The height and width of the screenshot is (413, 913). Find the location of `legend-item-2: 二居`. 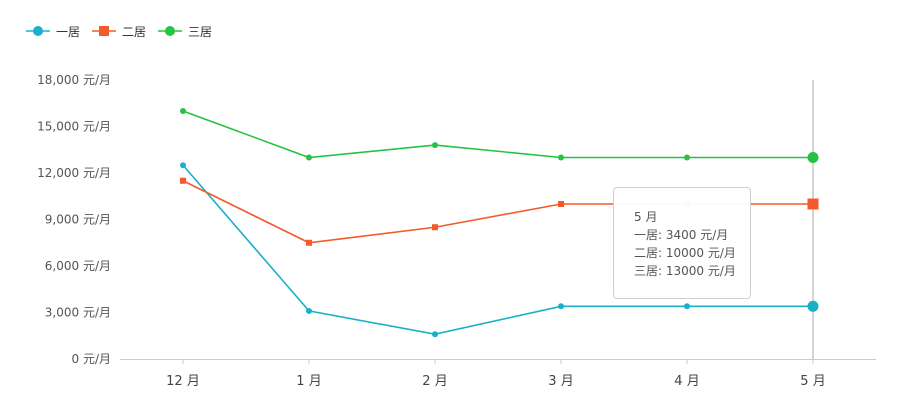

legend-item-2: 二居 is located at coordinates (119, 31).